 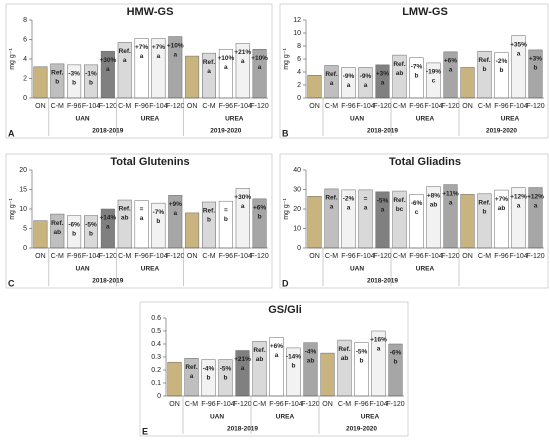 I want to click on y-tick-label: 4, so click(x=25, y=59).